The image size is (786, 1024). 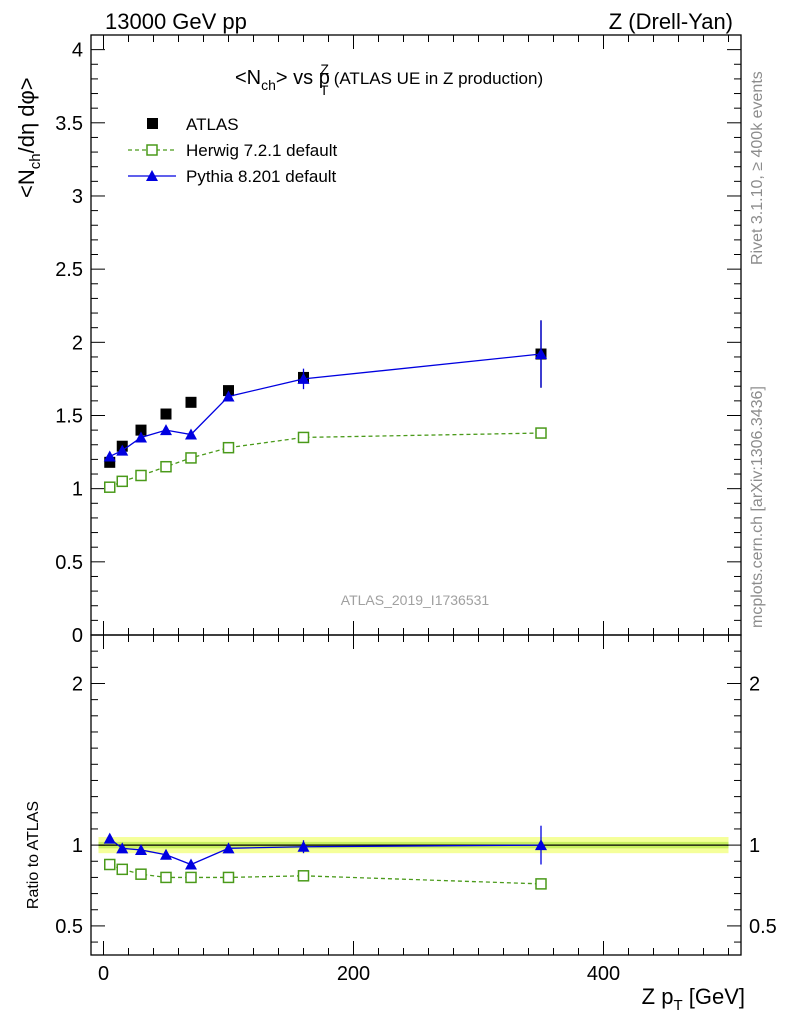 I want to click on series-atlas, so click(x=325, y=394).